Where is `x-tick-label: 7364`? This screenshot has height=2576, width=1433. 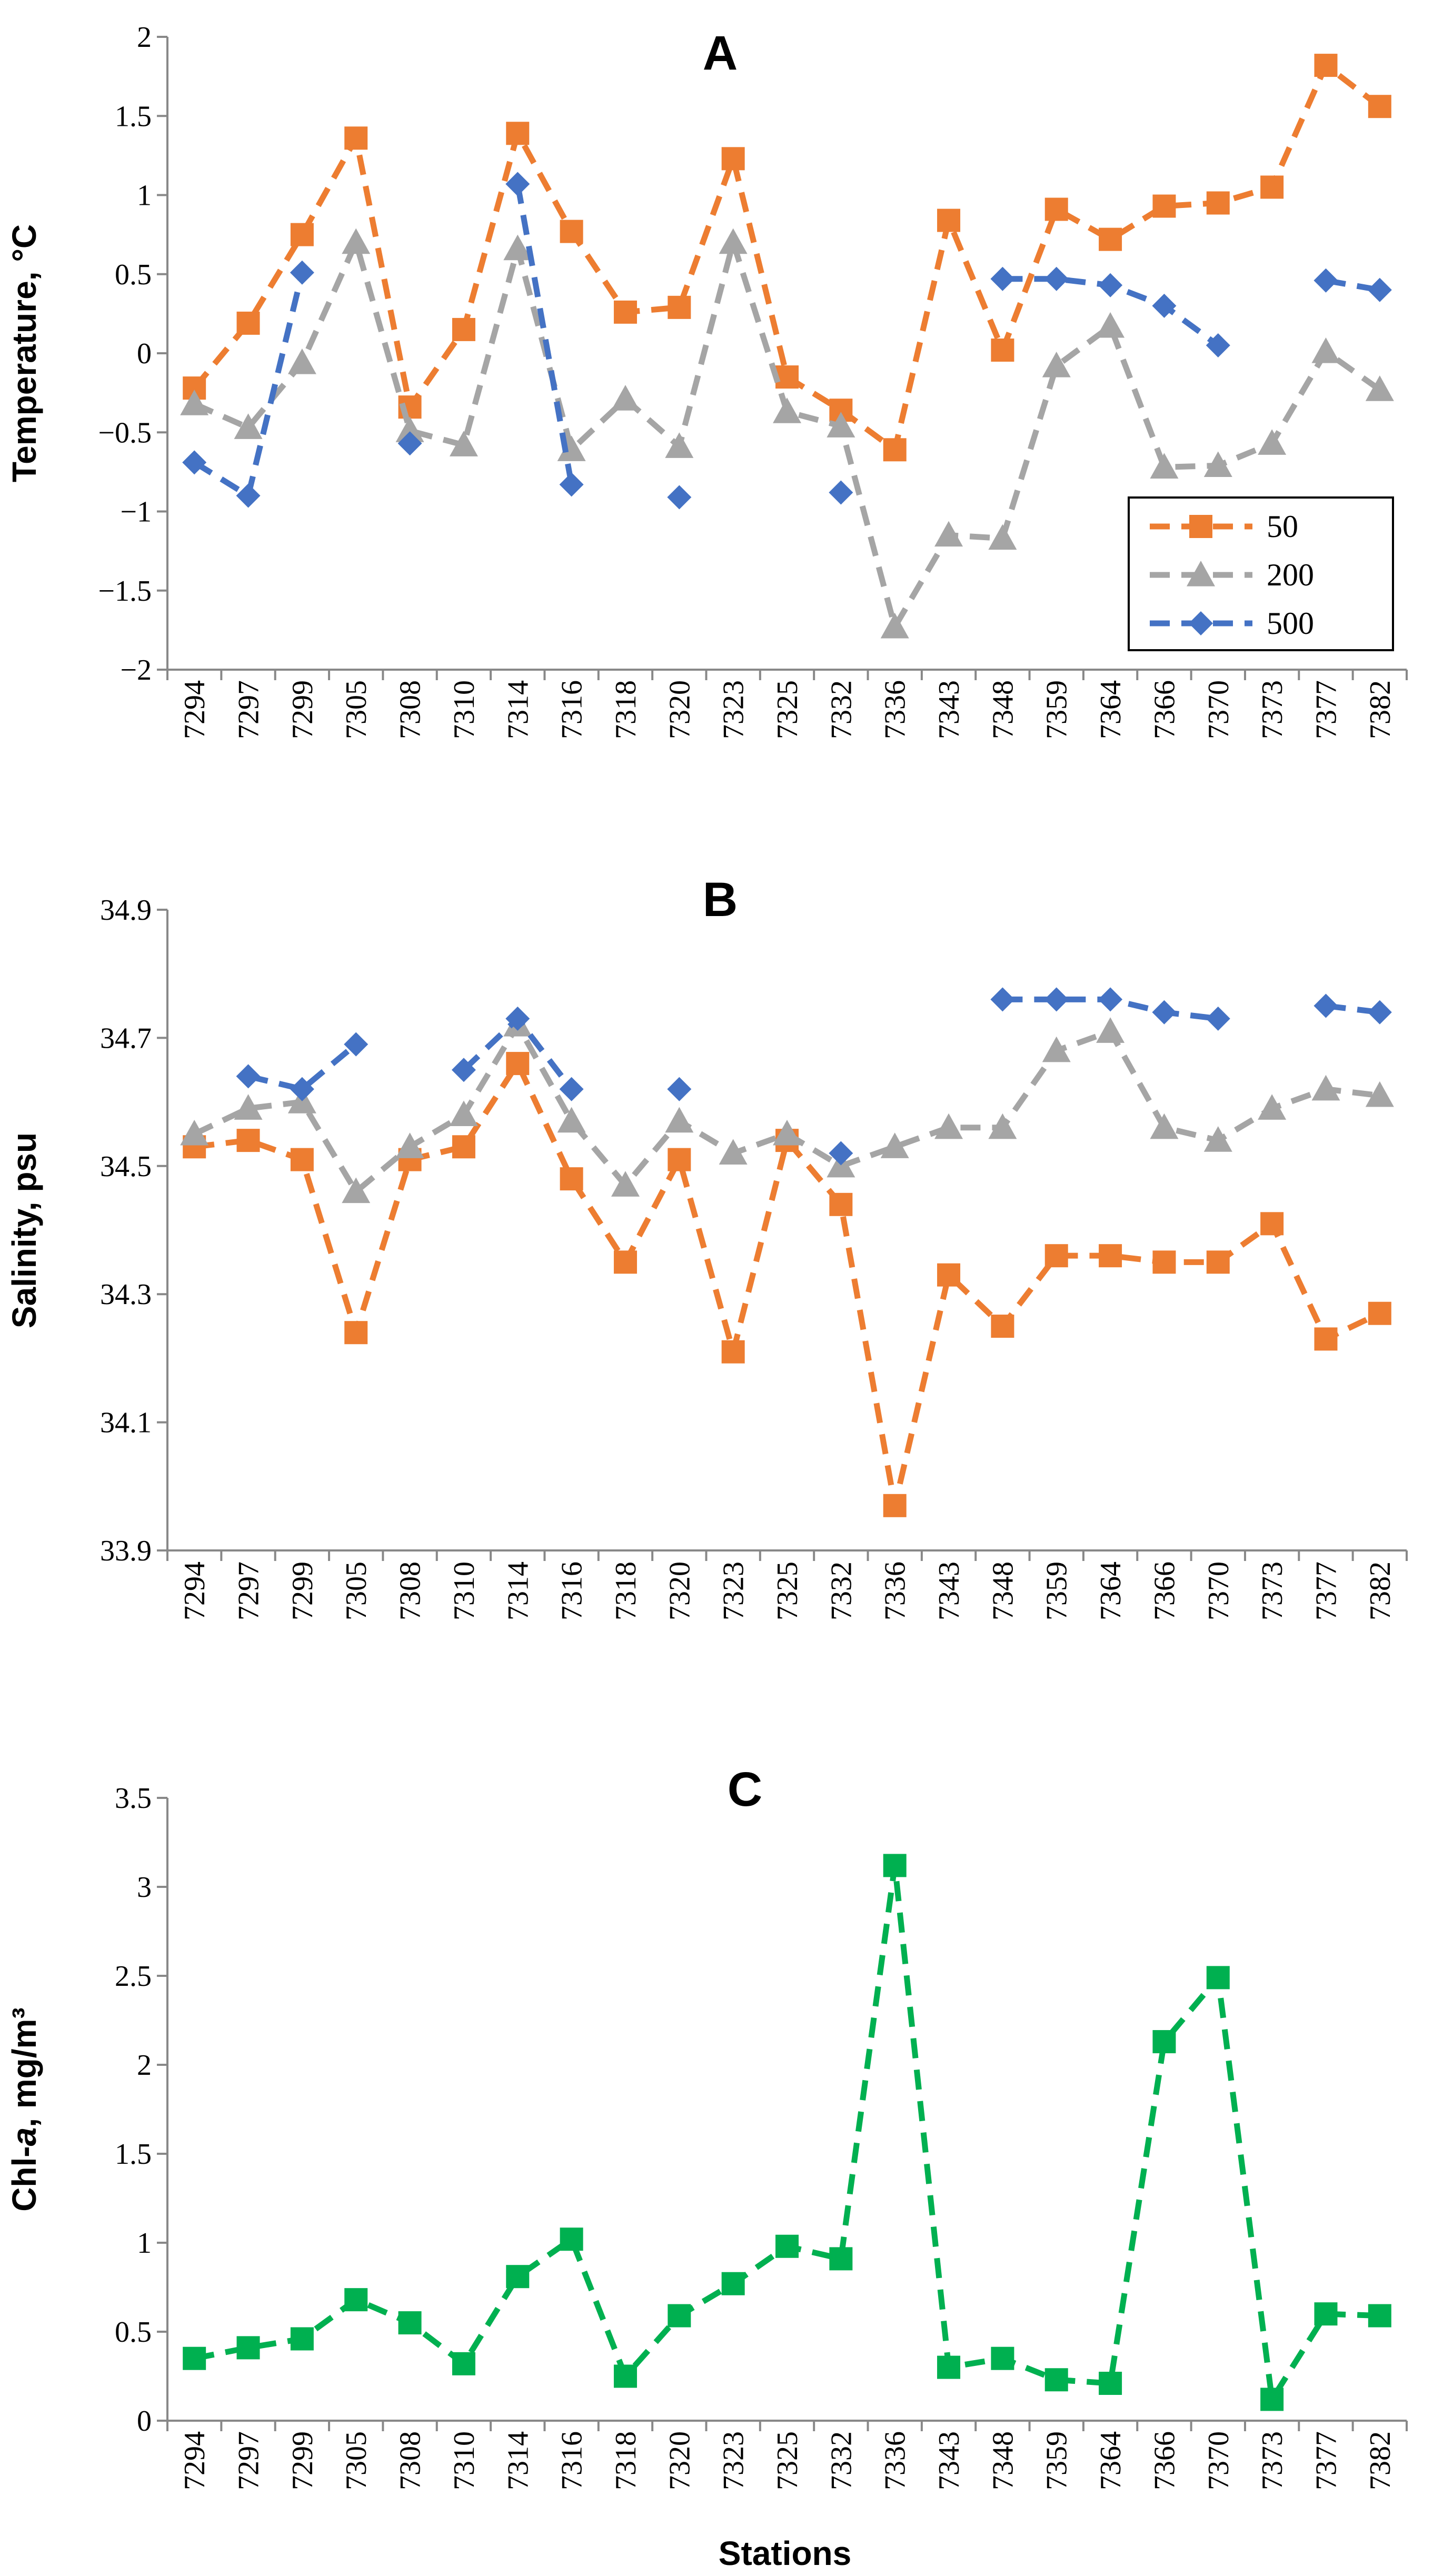 x-tick-label: 7364 is located at coordinates (1110, 1591).